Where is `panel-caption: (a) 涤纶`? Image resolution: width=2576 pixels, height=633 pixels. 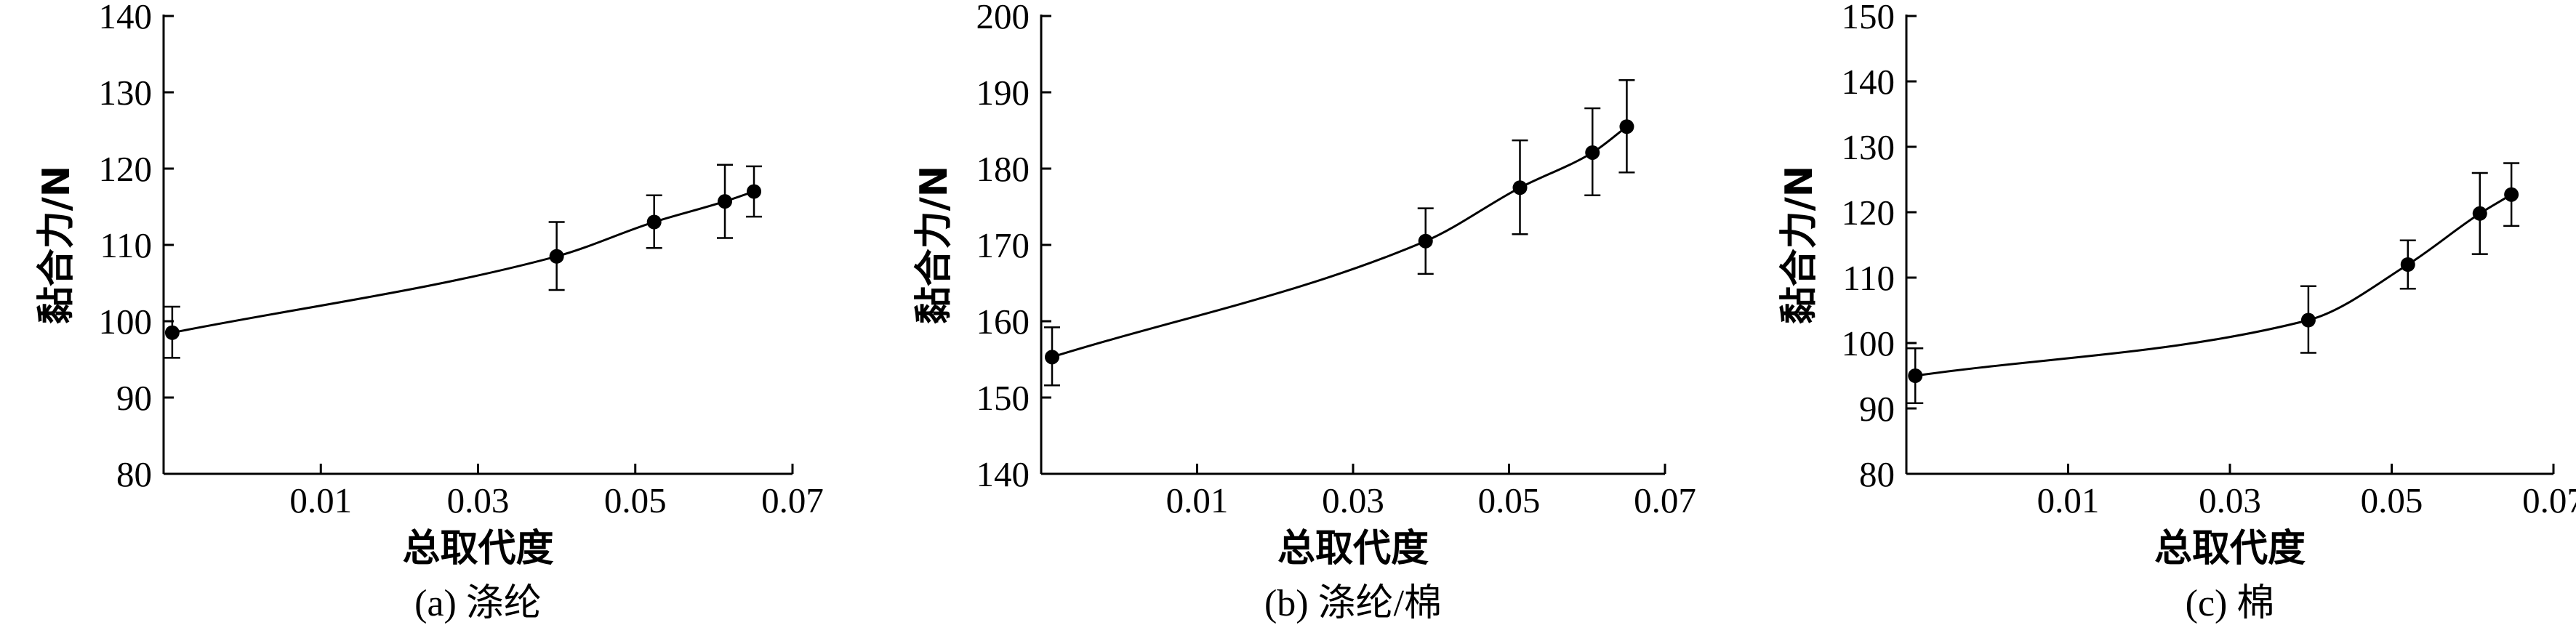 panel-caption: (a) 涤纶 is located at coordinates (478, 603).